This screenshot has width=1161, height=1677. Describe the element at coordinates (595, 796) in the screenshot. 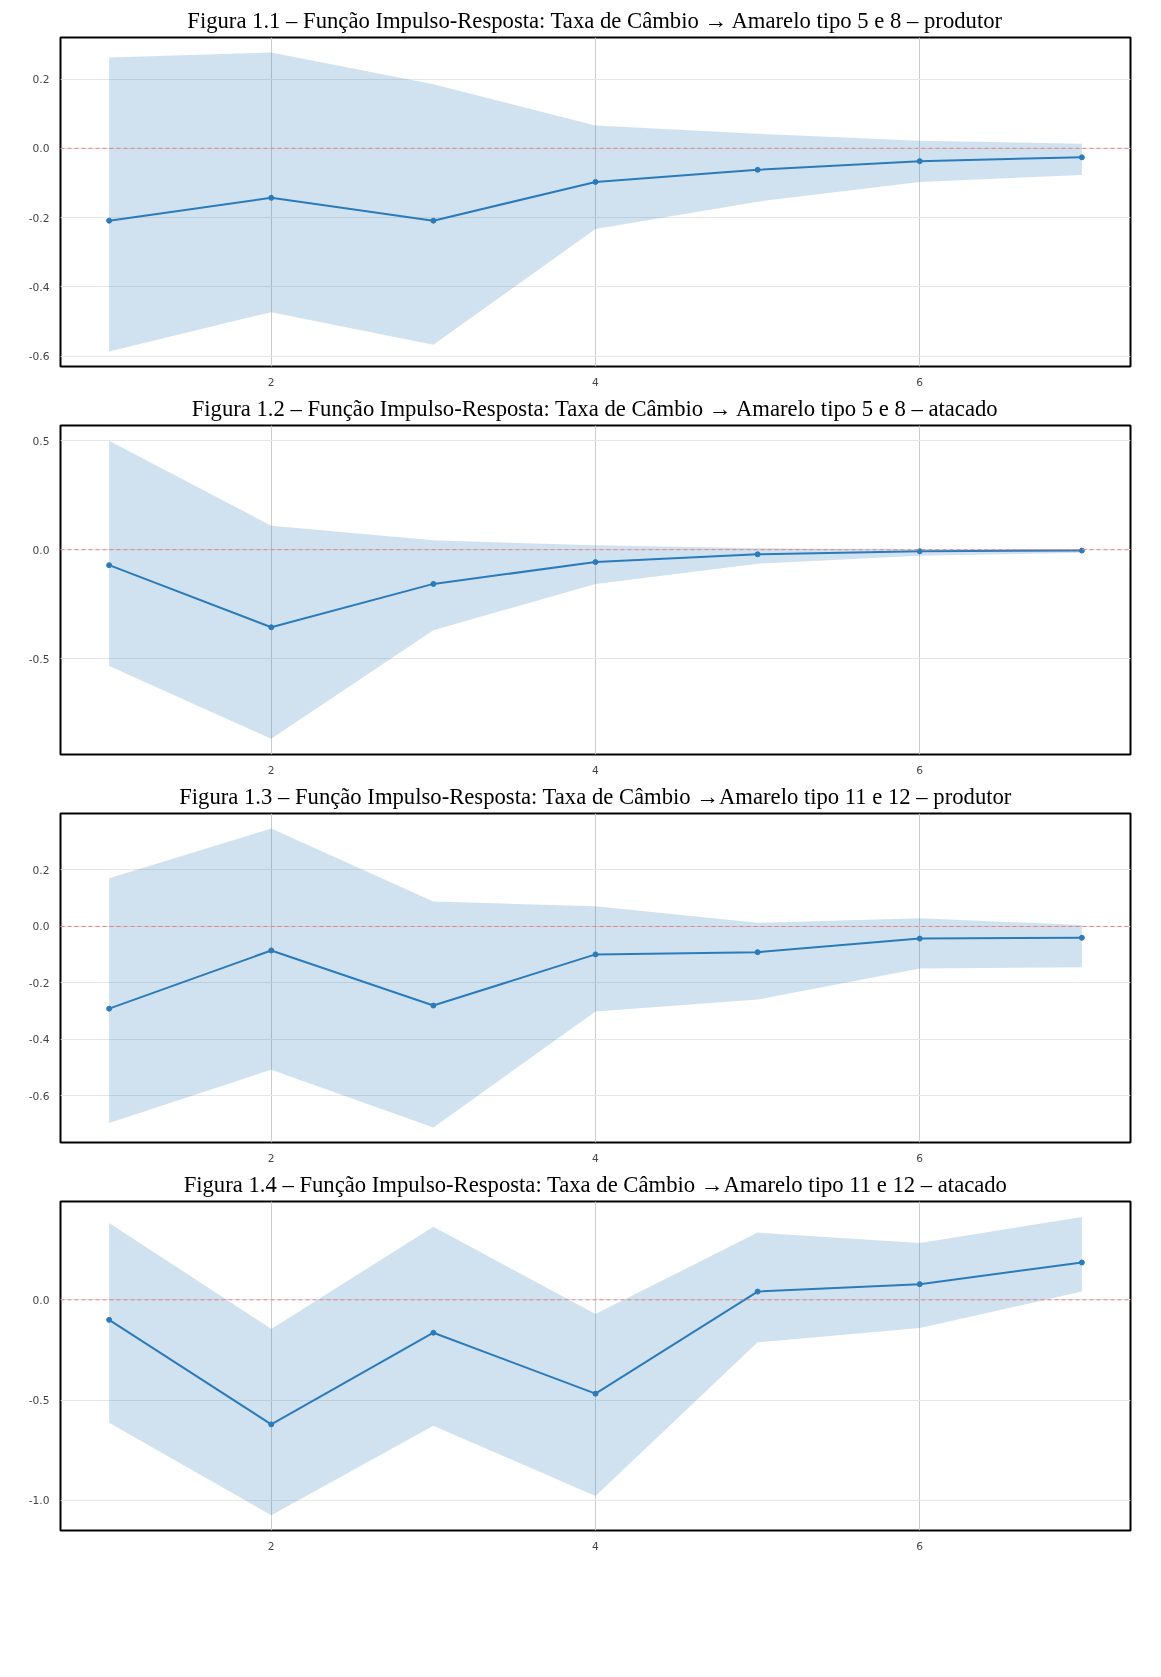

I see `chart-title: Figura 1.3 – Função Impulso-Resposta: Taxa de Câmbio →Amarelo tipo 11 e 12 – produtor` at that location.